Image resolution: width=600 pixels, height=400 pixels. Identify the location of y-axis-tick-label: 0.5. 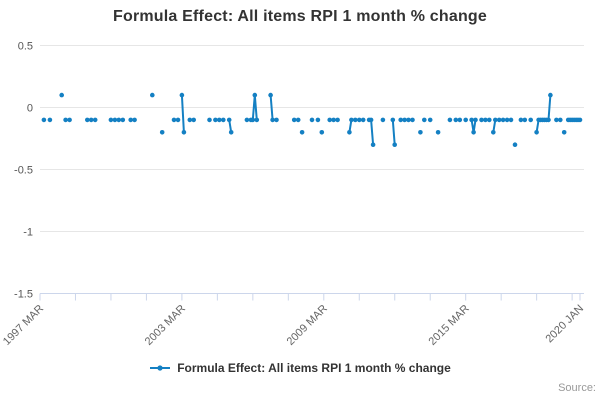
(25, 47).